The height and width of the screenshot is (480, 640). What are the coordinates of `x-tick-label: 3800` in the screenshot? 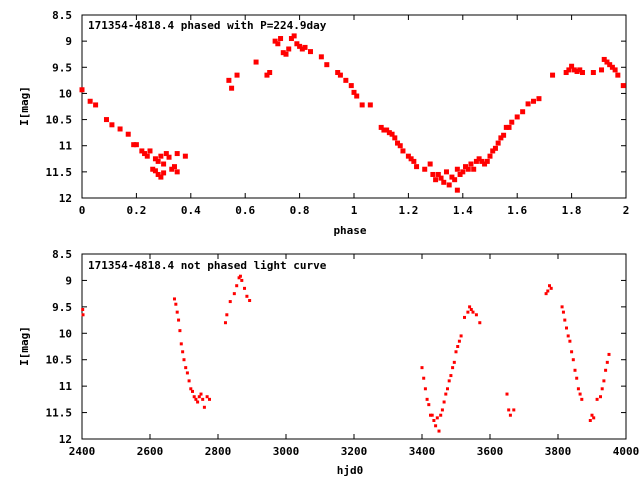 It's located at (558, 451).